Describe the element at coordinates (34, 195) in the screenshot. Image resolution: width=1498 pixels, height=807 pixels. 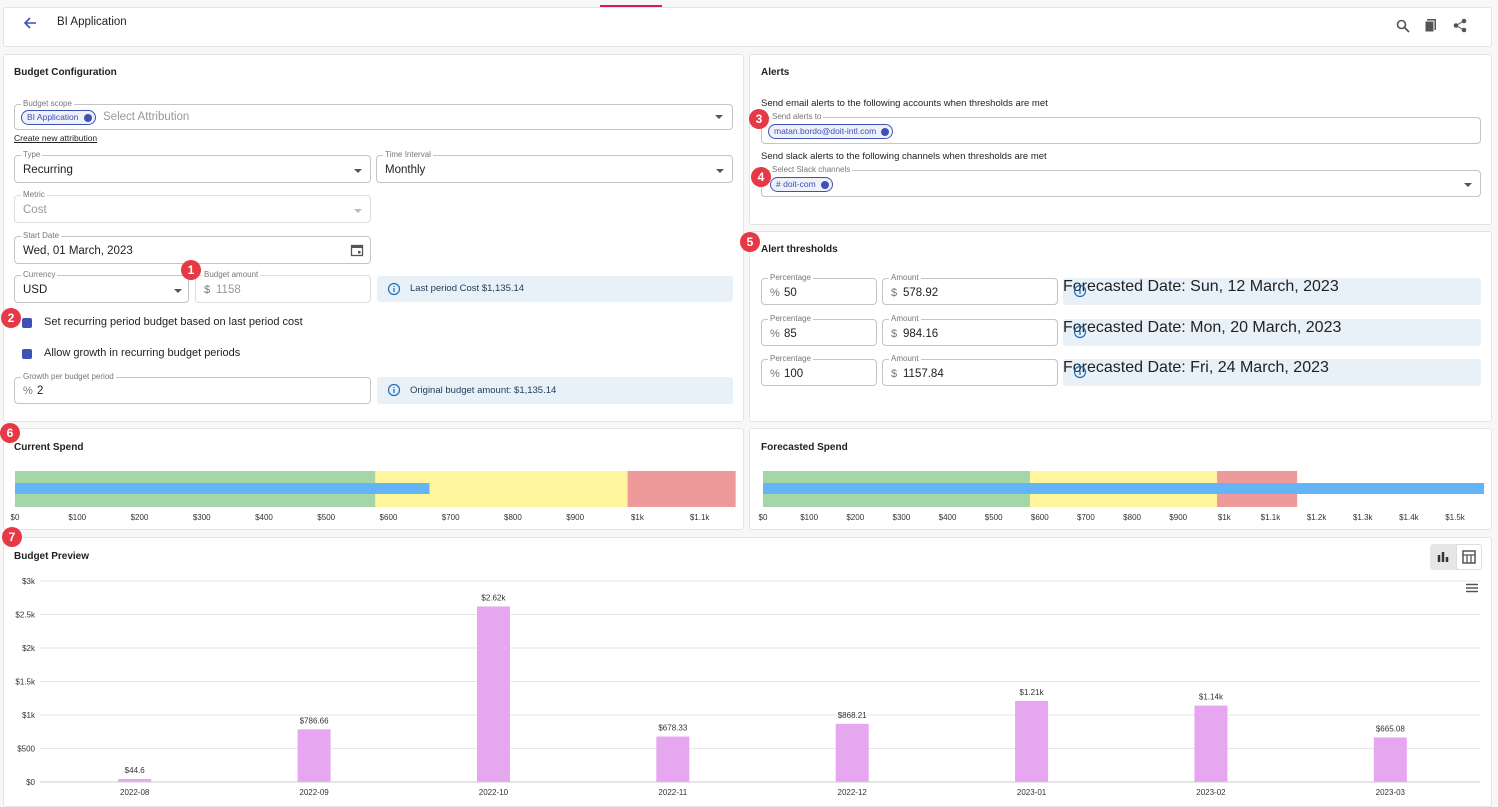
I see `field-label: Metric` at that location.